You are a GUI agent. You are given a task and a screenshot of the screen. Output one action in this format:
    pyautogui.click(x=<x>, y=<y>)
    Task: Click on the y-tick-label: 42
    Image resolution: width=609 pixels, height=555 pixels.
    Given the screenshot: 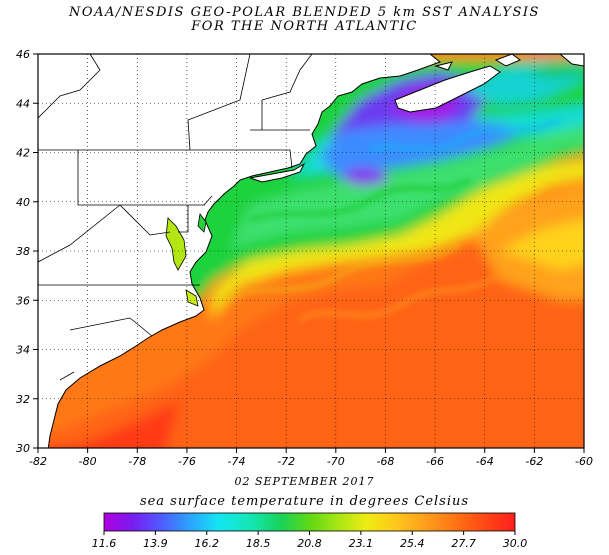 What is the action you would take?
    pyautogui.click(x=23, y=153)
    